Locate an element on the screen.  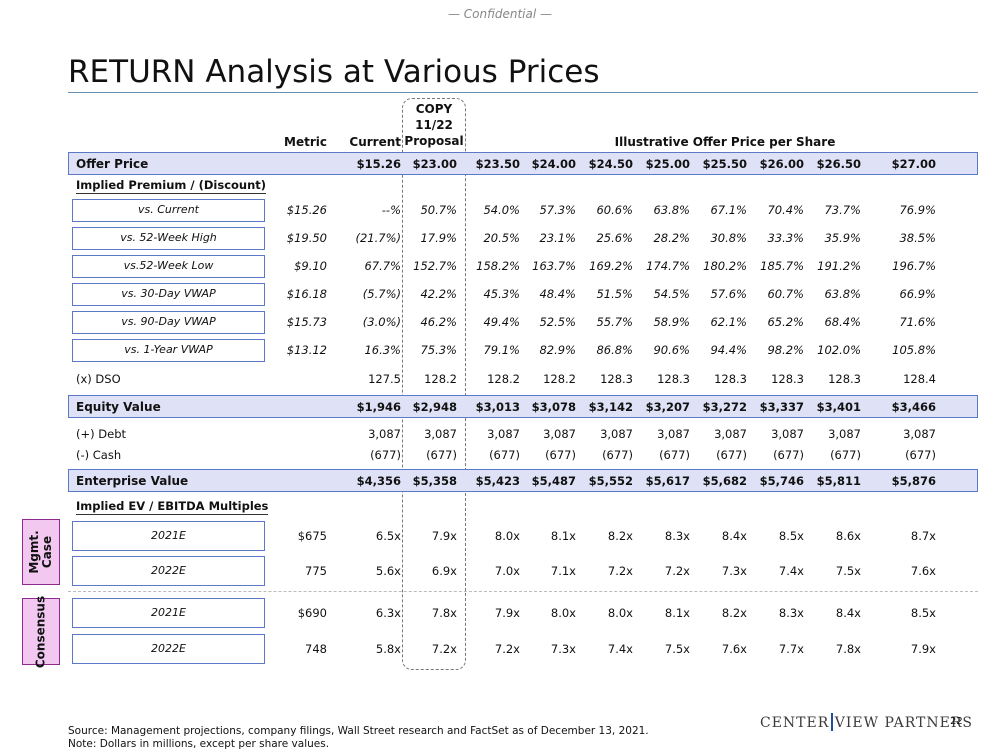
premium-row-value: 71.6% is located at coordinates (917, 322).